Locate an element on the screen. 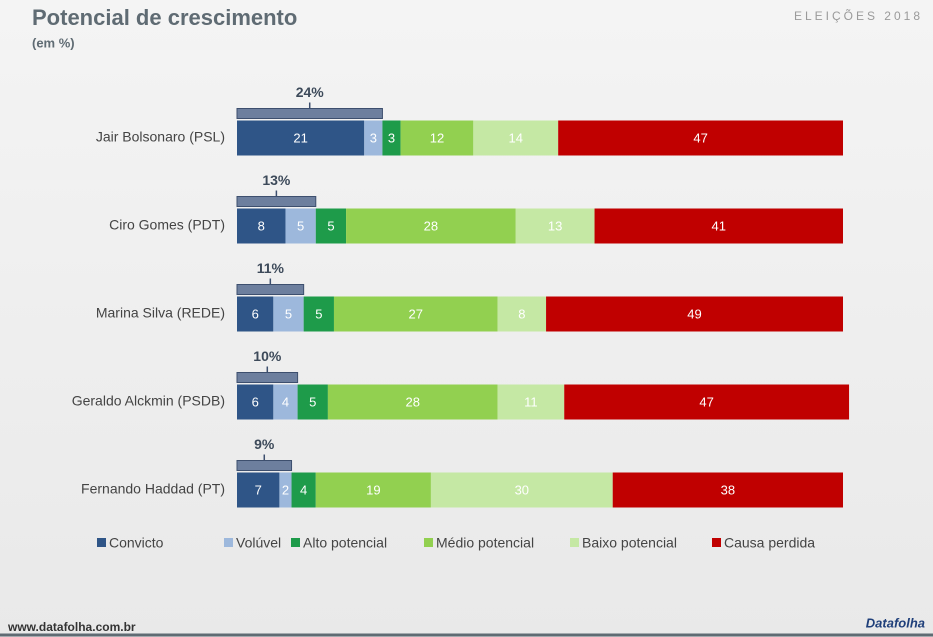 This screenshot has height=637, width=933. data-label: 12 is located at coordinates (437, 137).